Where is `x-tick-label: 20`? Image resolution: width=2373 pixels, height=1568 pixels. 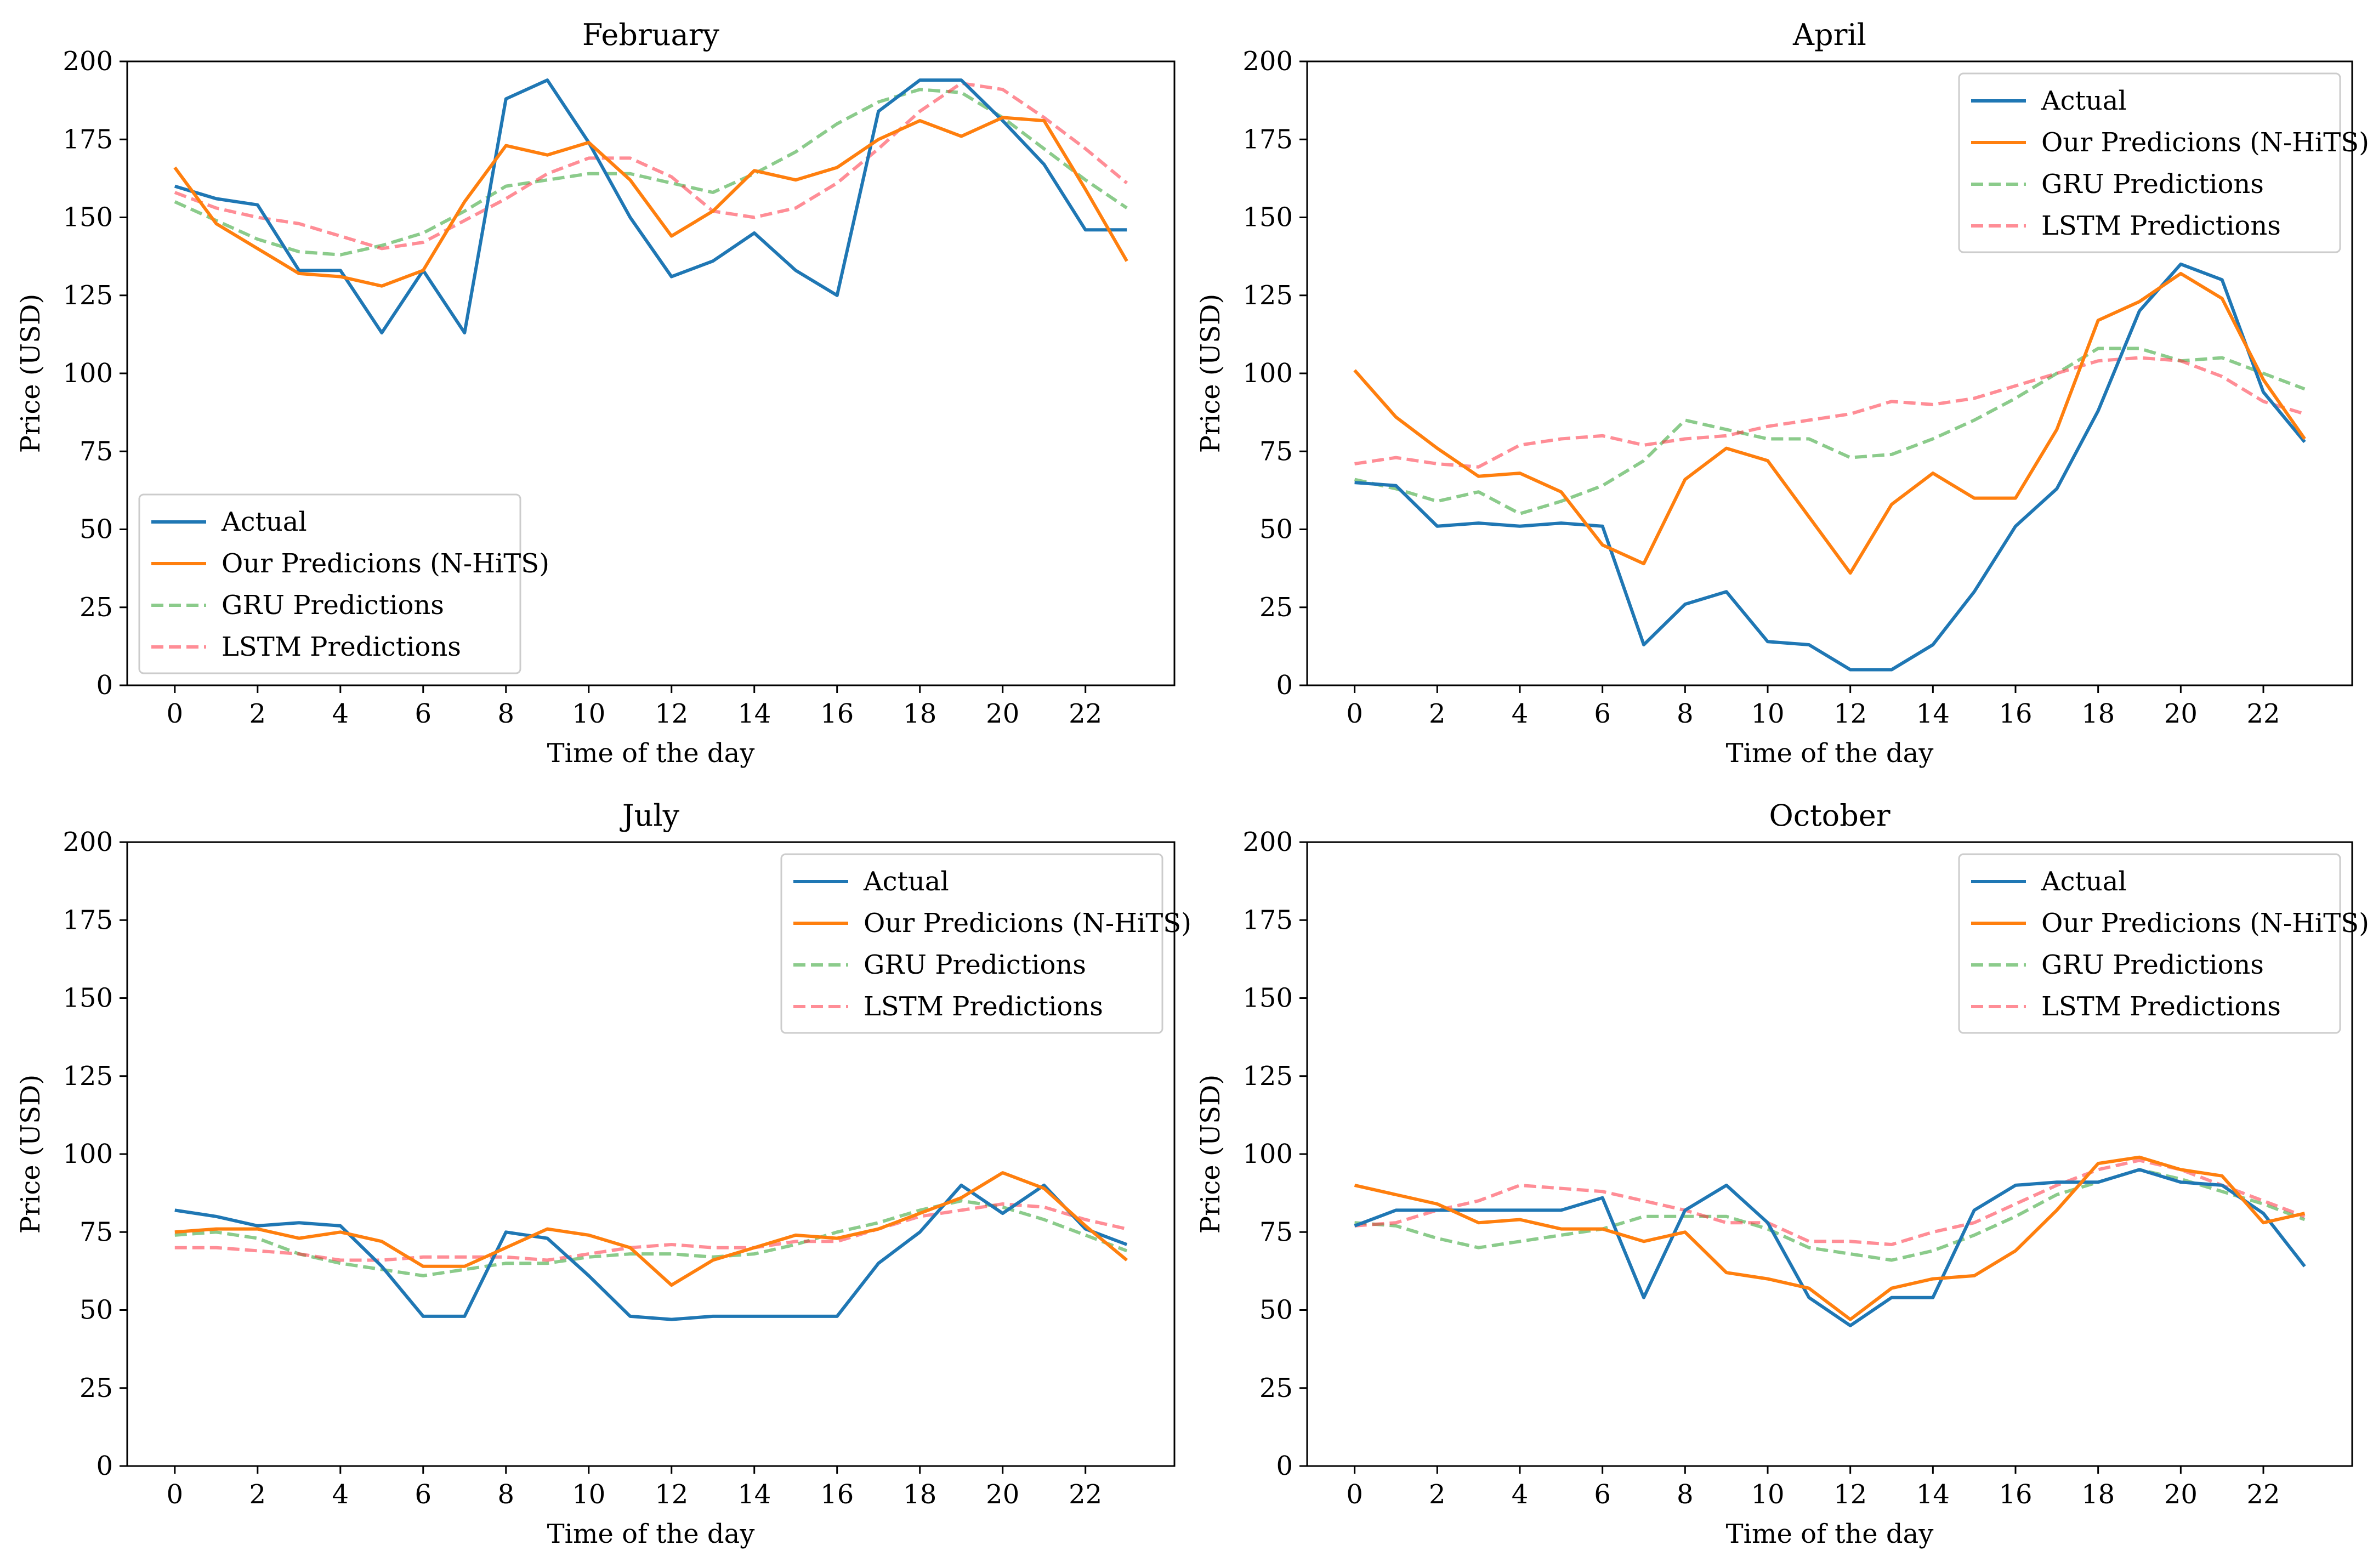
x-tick-label: 20 is located at coordinates (2181, 714).